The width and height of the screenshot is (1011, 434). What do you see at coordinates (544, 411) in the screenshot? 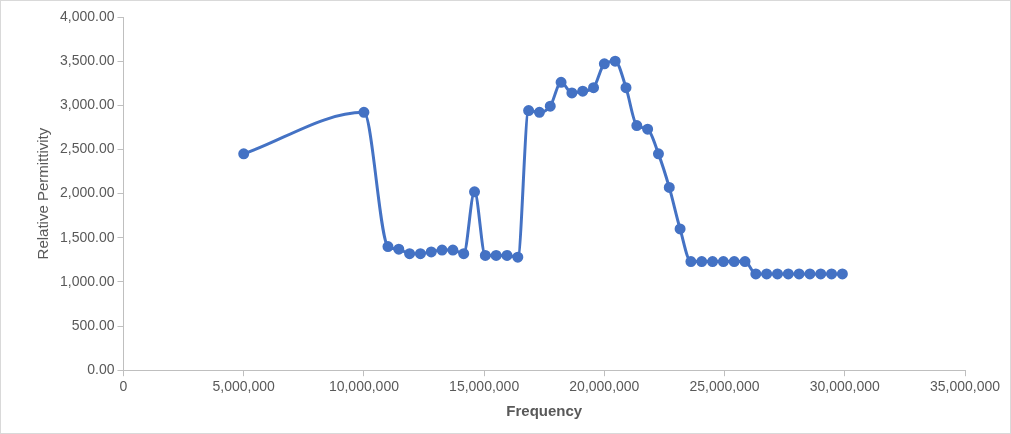
I see `x-axis-title: Frequency` at bounding box center [544, 411].